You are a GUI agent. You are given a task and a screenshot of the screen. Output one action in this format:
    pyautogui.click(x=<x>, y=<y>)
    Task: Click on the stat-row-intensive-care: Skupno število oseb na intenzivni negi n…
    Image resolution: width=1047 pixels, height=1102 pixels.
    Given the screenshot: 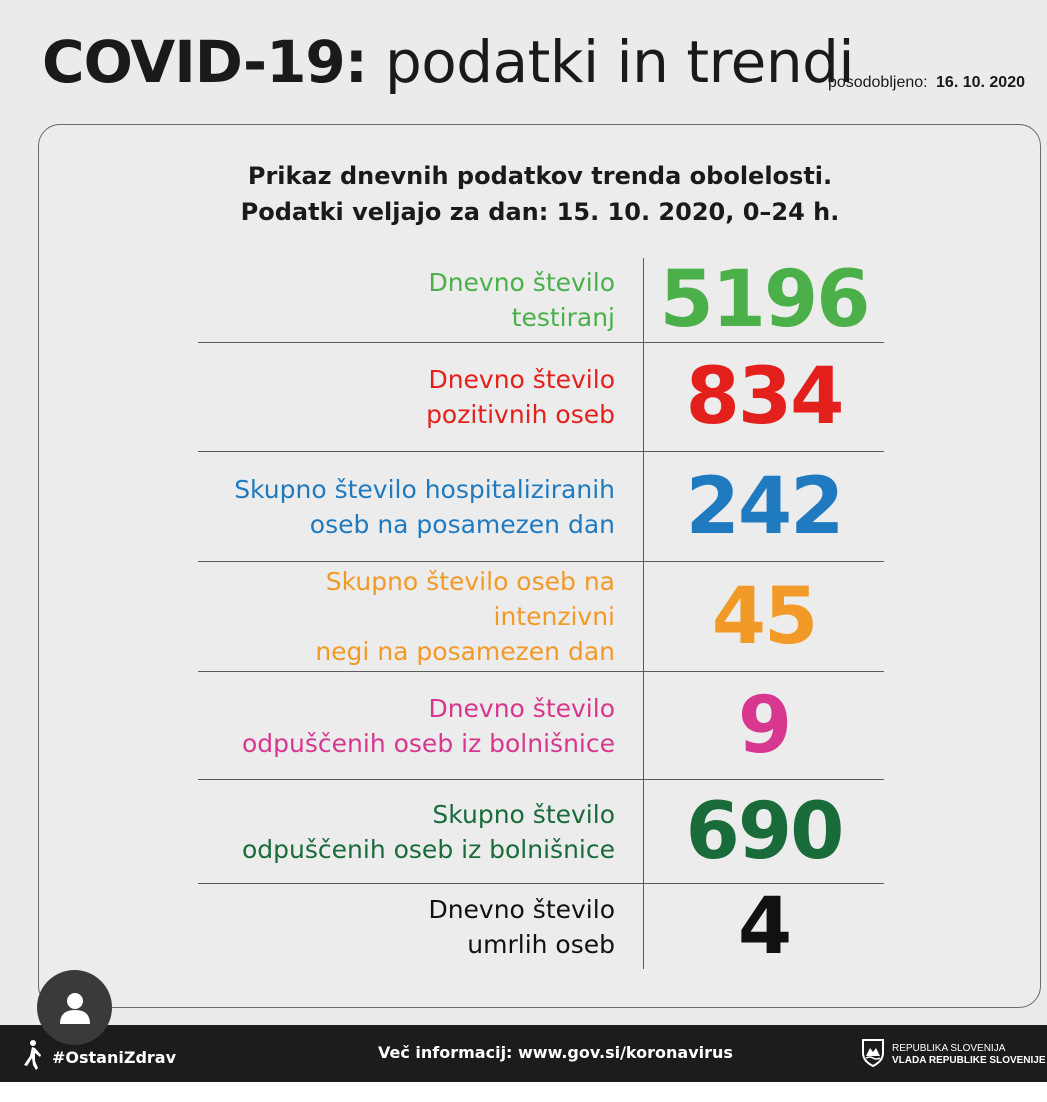 What is the action you would take?
    pyautogui.click(x=541, y=616)
    